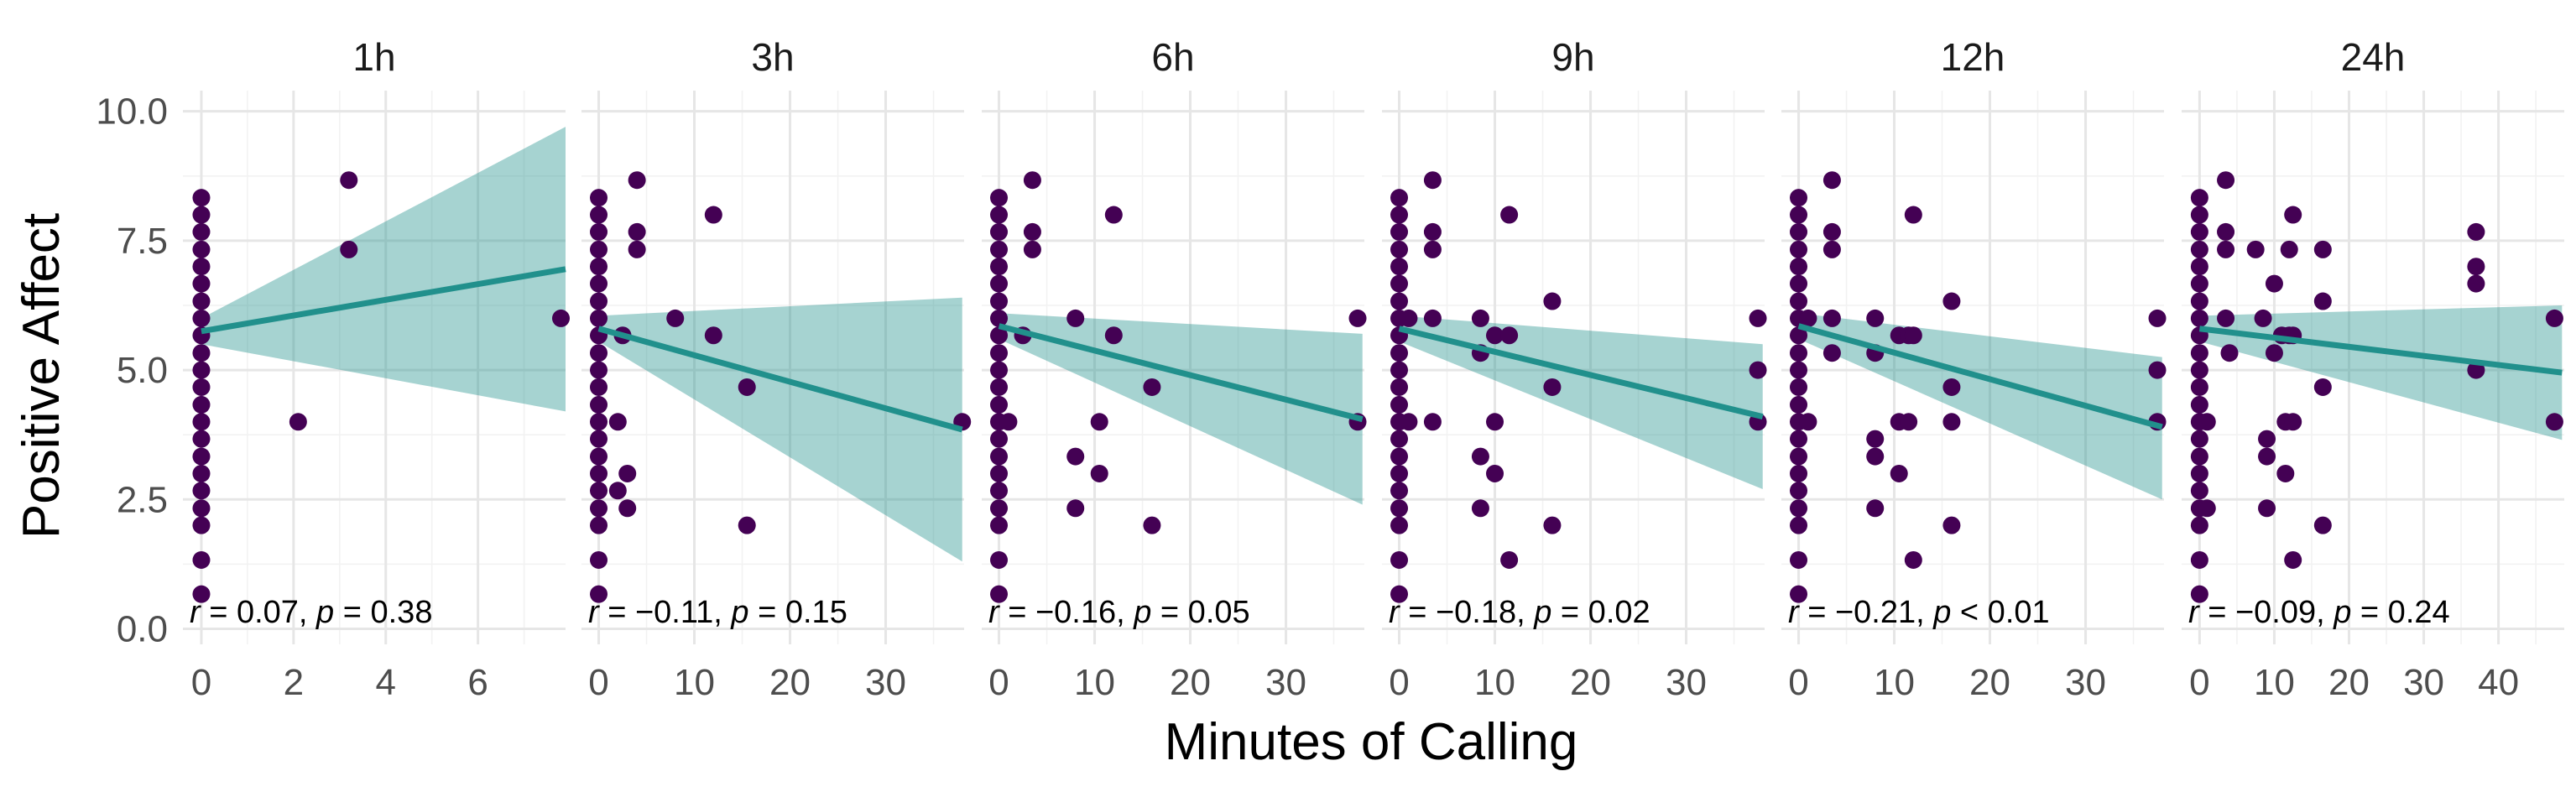 The width and height of the screenshot is (2576, 792). What do you see at coordinates (1371, 742) in the screenshot?
I see `x-axis-title: Minutes of Calling` at bounding box center [1371, 742].